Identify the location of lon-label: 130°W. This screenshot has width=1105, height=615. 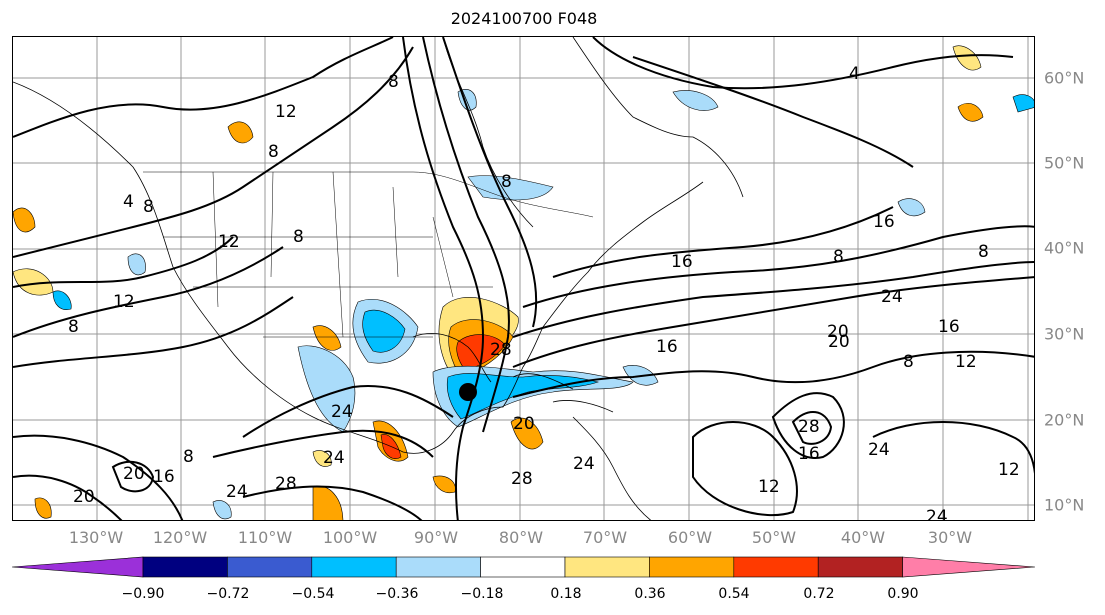
(96, 537).